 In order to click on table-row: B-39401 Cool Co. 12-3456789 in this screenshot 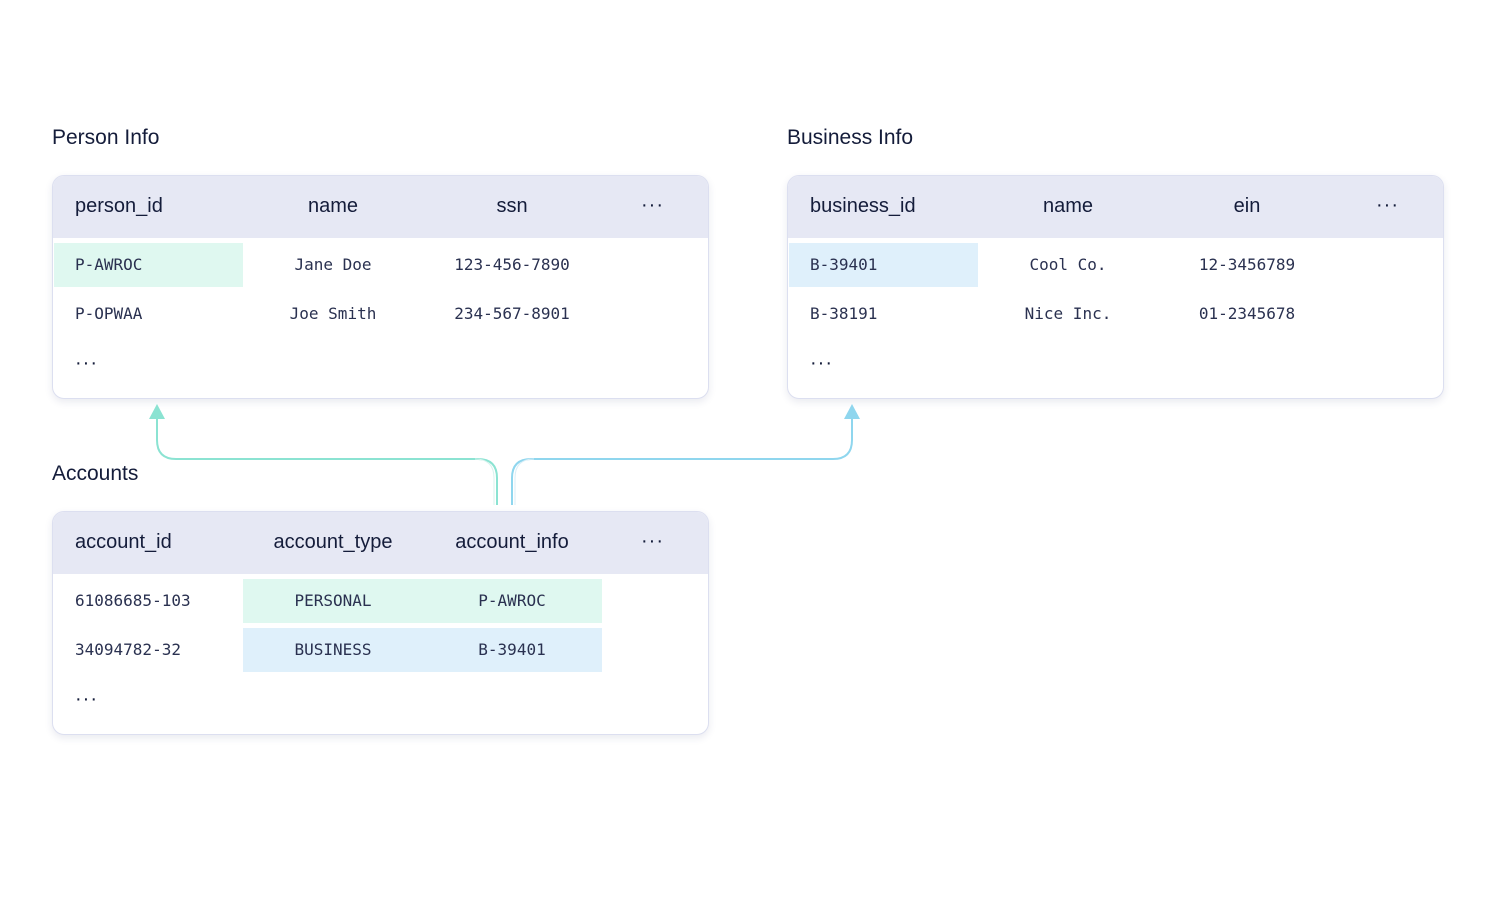, I will do `click(1115, 265)`.